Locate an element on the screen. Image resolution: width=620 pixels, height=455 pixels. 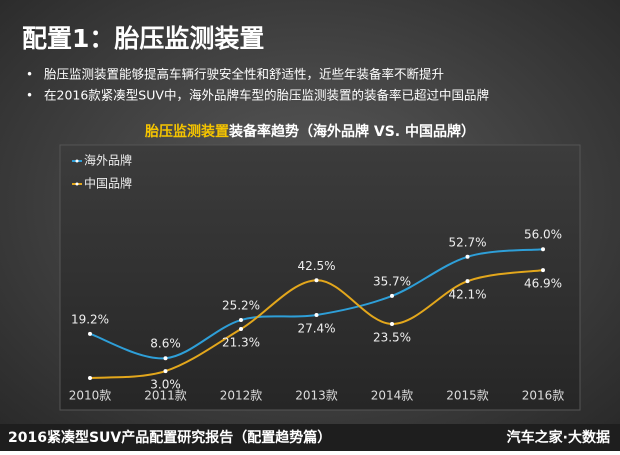
chart-title-highlight: 胎压监测装置 is located at coordinates (187, 131).